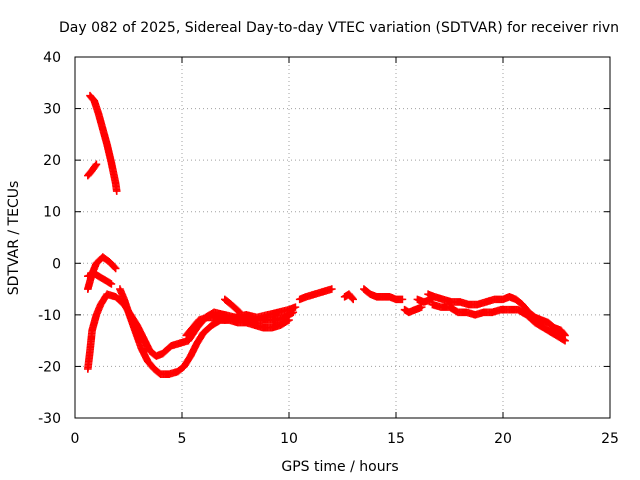 Image resolution: width=640 pixels, height=480 pixels. What do you see at coordinates (49, 316) in the screenshot?
I see `y-tick-label: -10` at bounding box center [49, 316].